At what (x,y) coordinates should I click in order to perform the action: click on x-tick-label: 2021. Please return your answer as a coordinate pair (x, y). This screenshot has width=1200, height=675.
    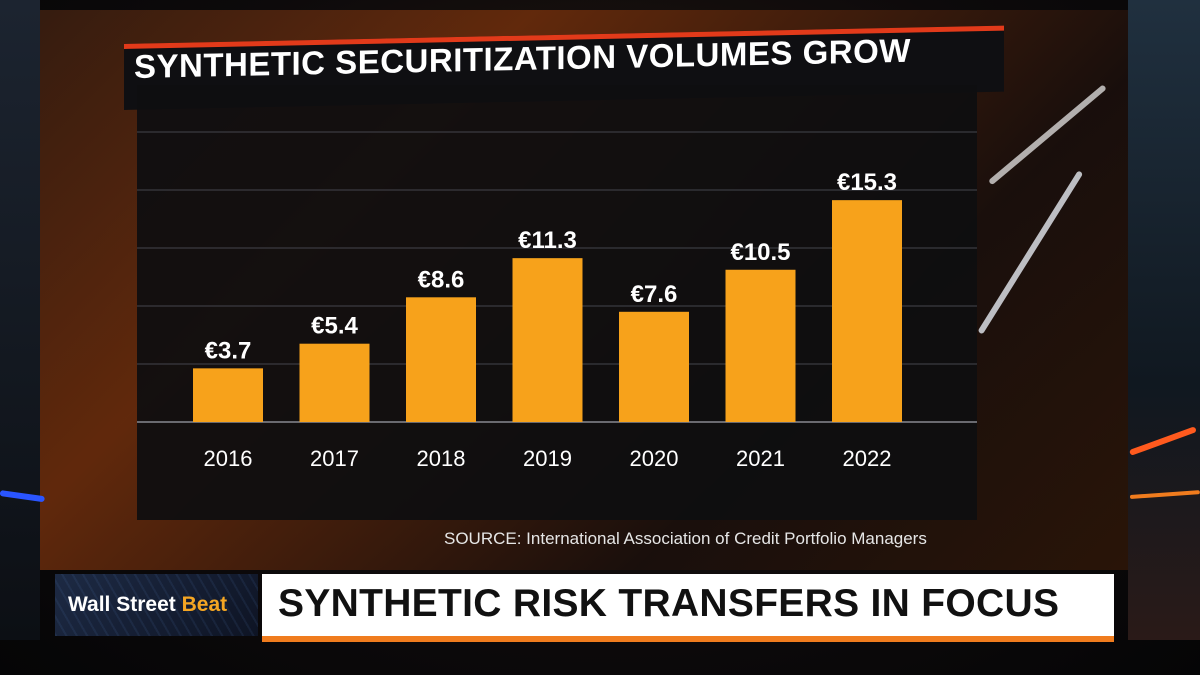
    Looking at the image, I should click on (760, 458).